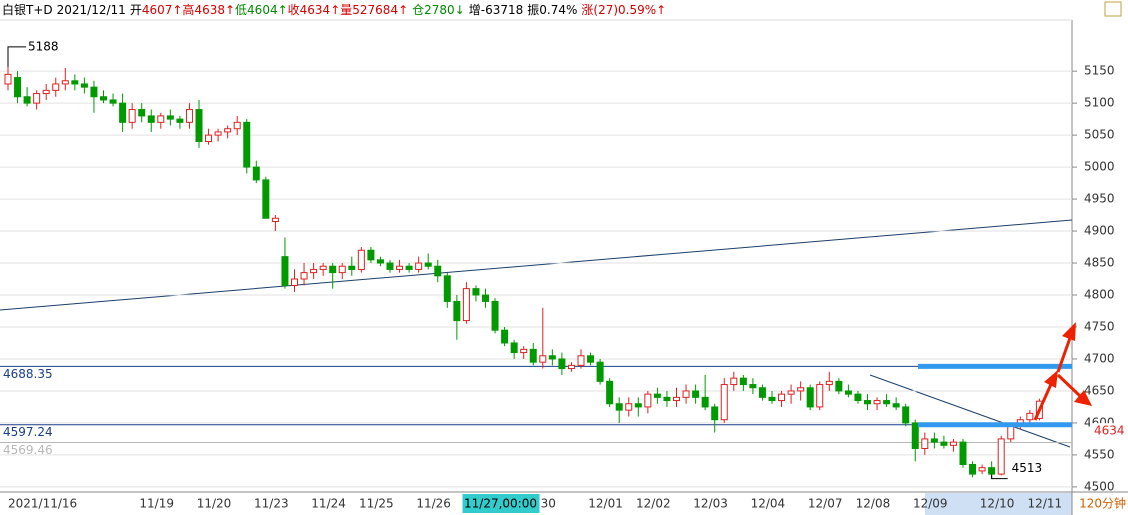 This screenshot has width=1128, height=515. I want to click on x-tick-label: 12/03, so click(710, 504).